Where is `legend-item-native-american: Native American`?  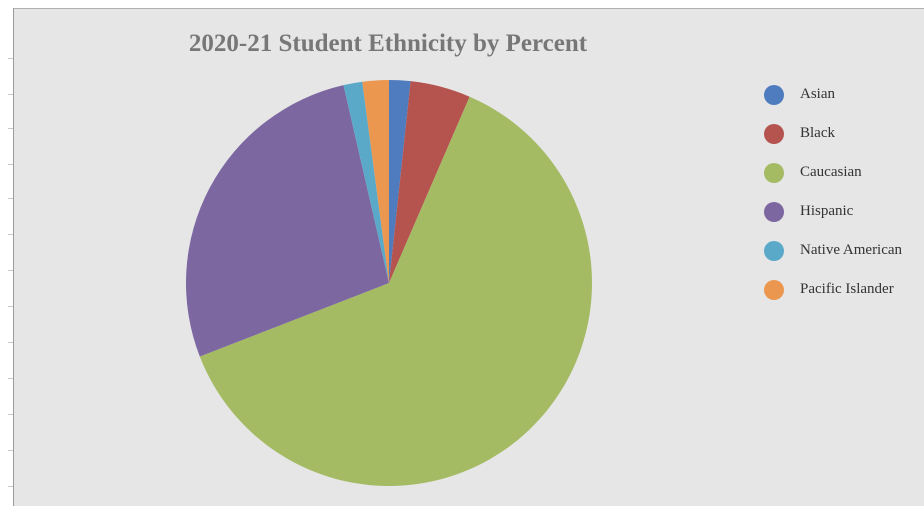
legend-item-native-american: Native American is located at coordinates (844, 250).